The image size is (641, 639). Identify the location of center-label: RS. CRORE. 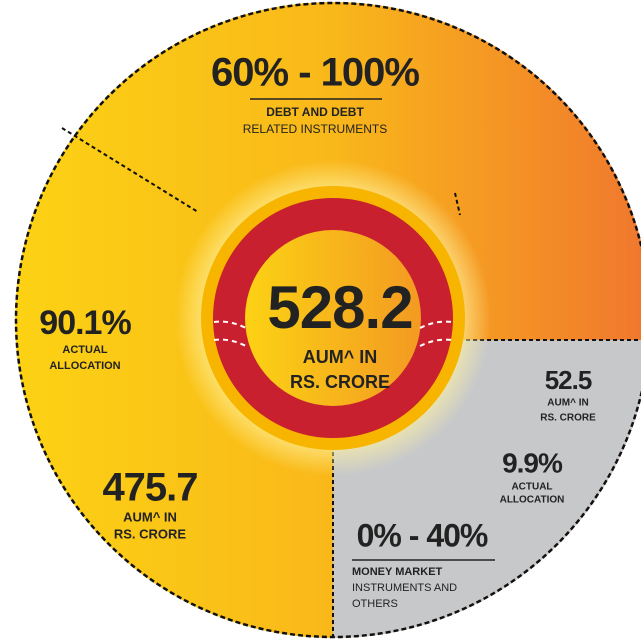
(340, 382).